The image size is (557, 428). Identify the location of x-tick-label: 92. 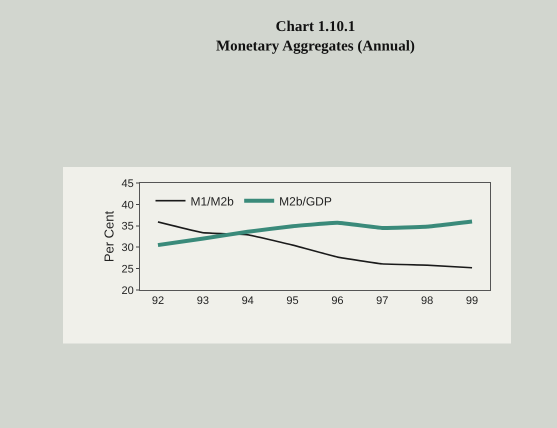
(158, 301).